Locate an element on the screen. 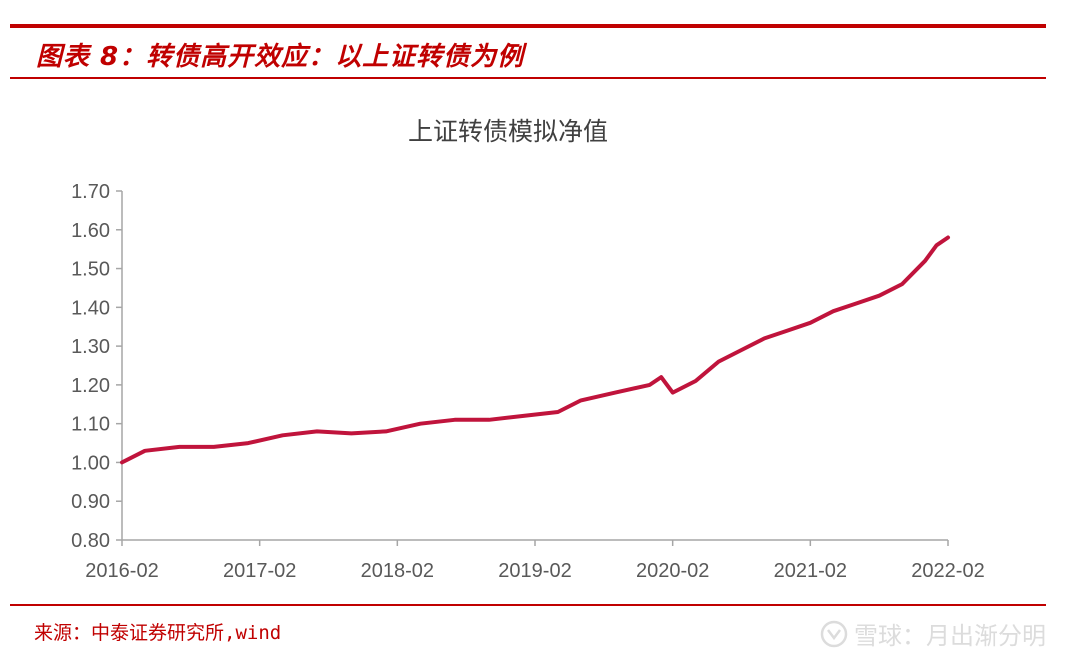 The image size is (1080, 669). figure-title: 图表 8：转债高开效应：以上证转债为例 is located at coordinates (280, 57).